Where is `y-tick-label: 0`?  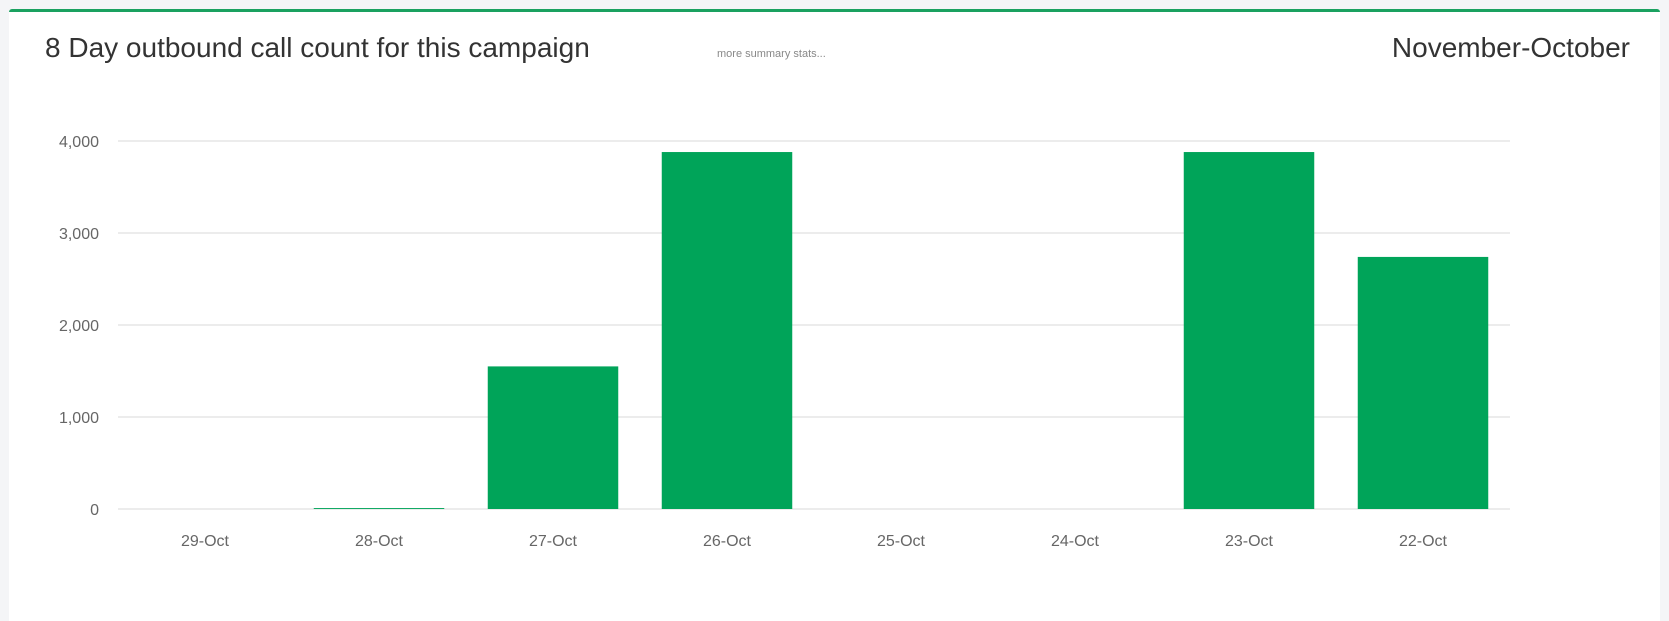 y-tick-label: 0 is located at coordinates (94, 510).